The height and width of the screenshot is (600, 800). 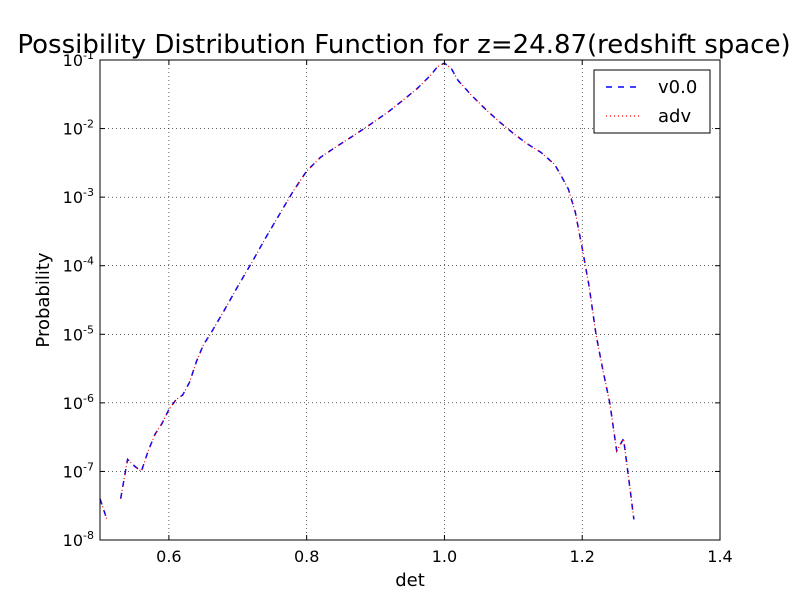 I want to click on x-tick-label: 0.8, so click(x=306, y=556).